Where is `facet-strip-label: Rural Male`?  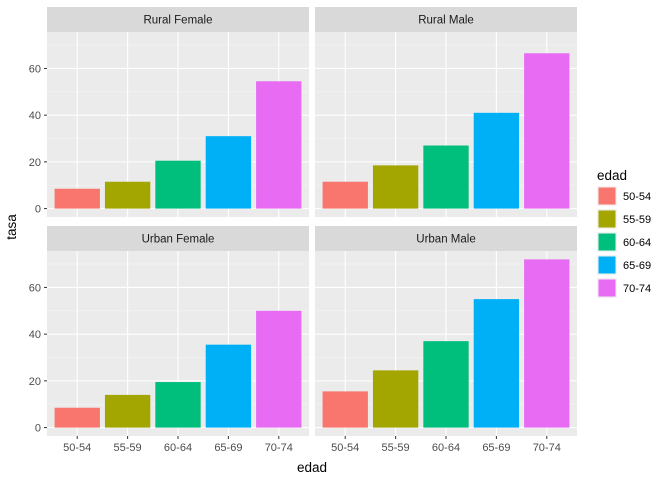 facet-strip-label: Rural Male is located at coordinates (446, 21).